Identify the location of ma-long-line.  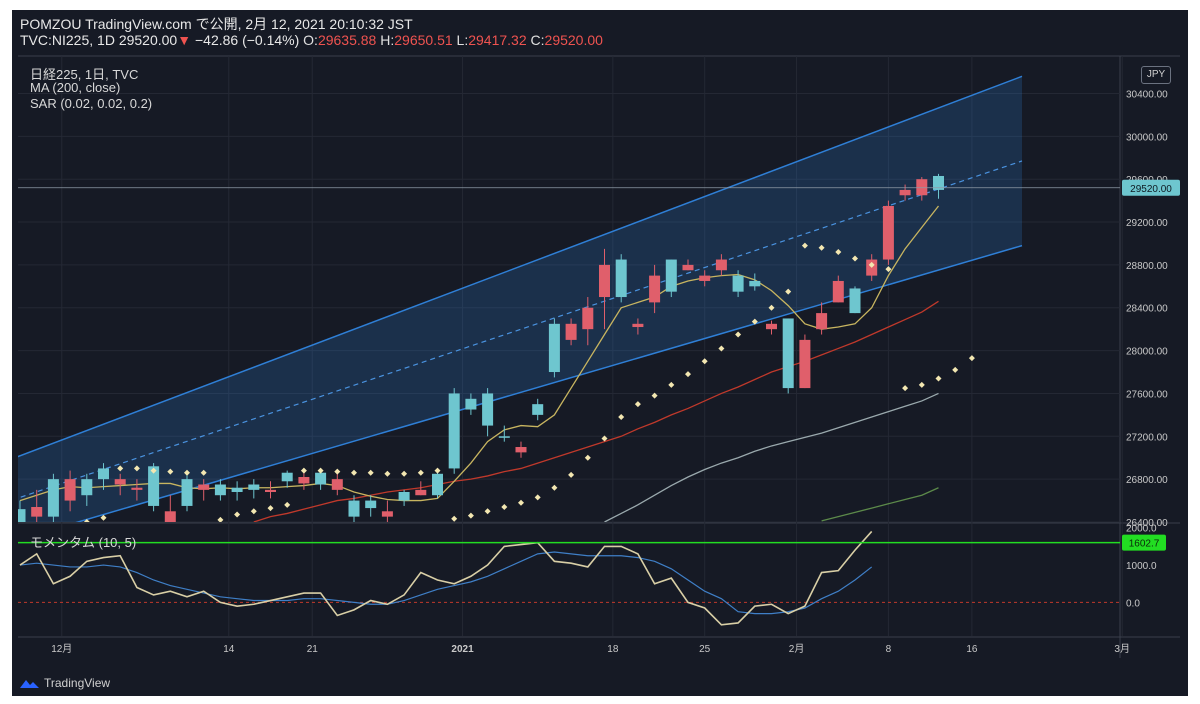
(771, 457).